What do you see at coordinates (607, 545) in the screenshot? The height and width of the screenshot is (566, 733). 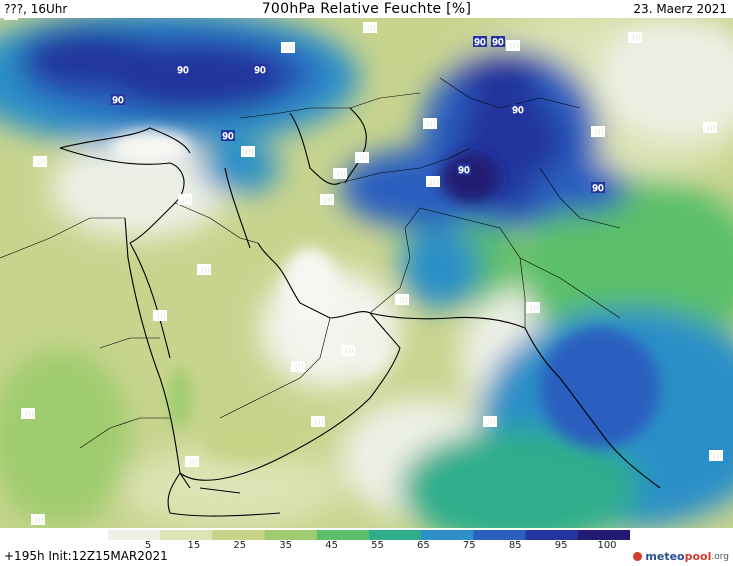 I see `colorbar-tick-label: 100` at bounding box center [607, 545].